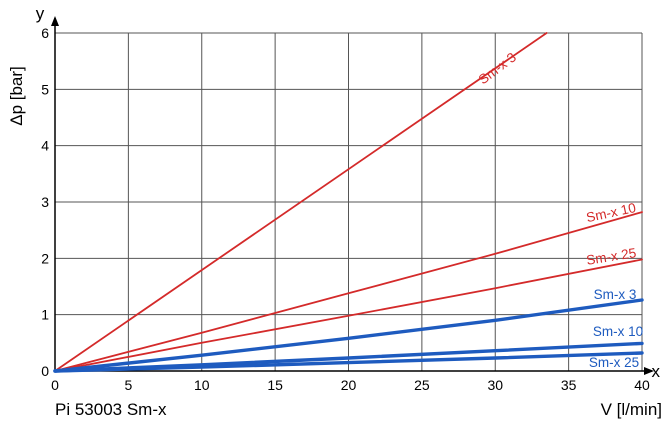  Describe the element at coordinates (649, 371) in the screenshot. I see `x-axis-arrow` at that location.